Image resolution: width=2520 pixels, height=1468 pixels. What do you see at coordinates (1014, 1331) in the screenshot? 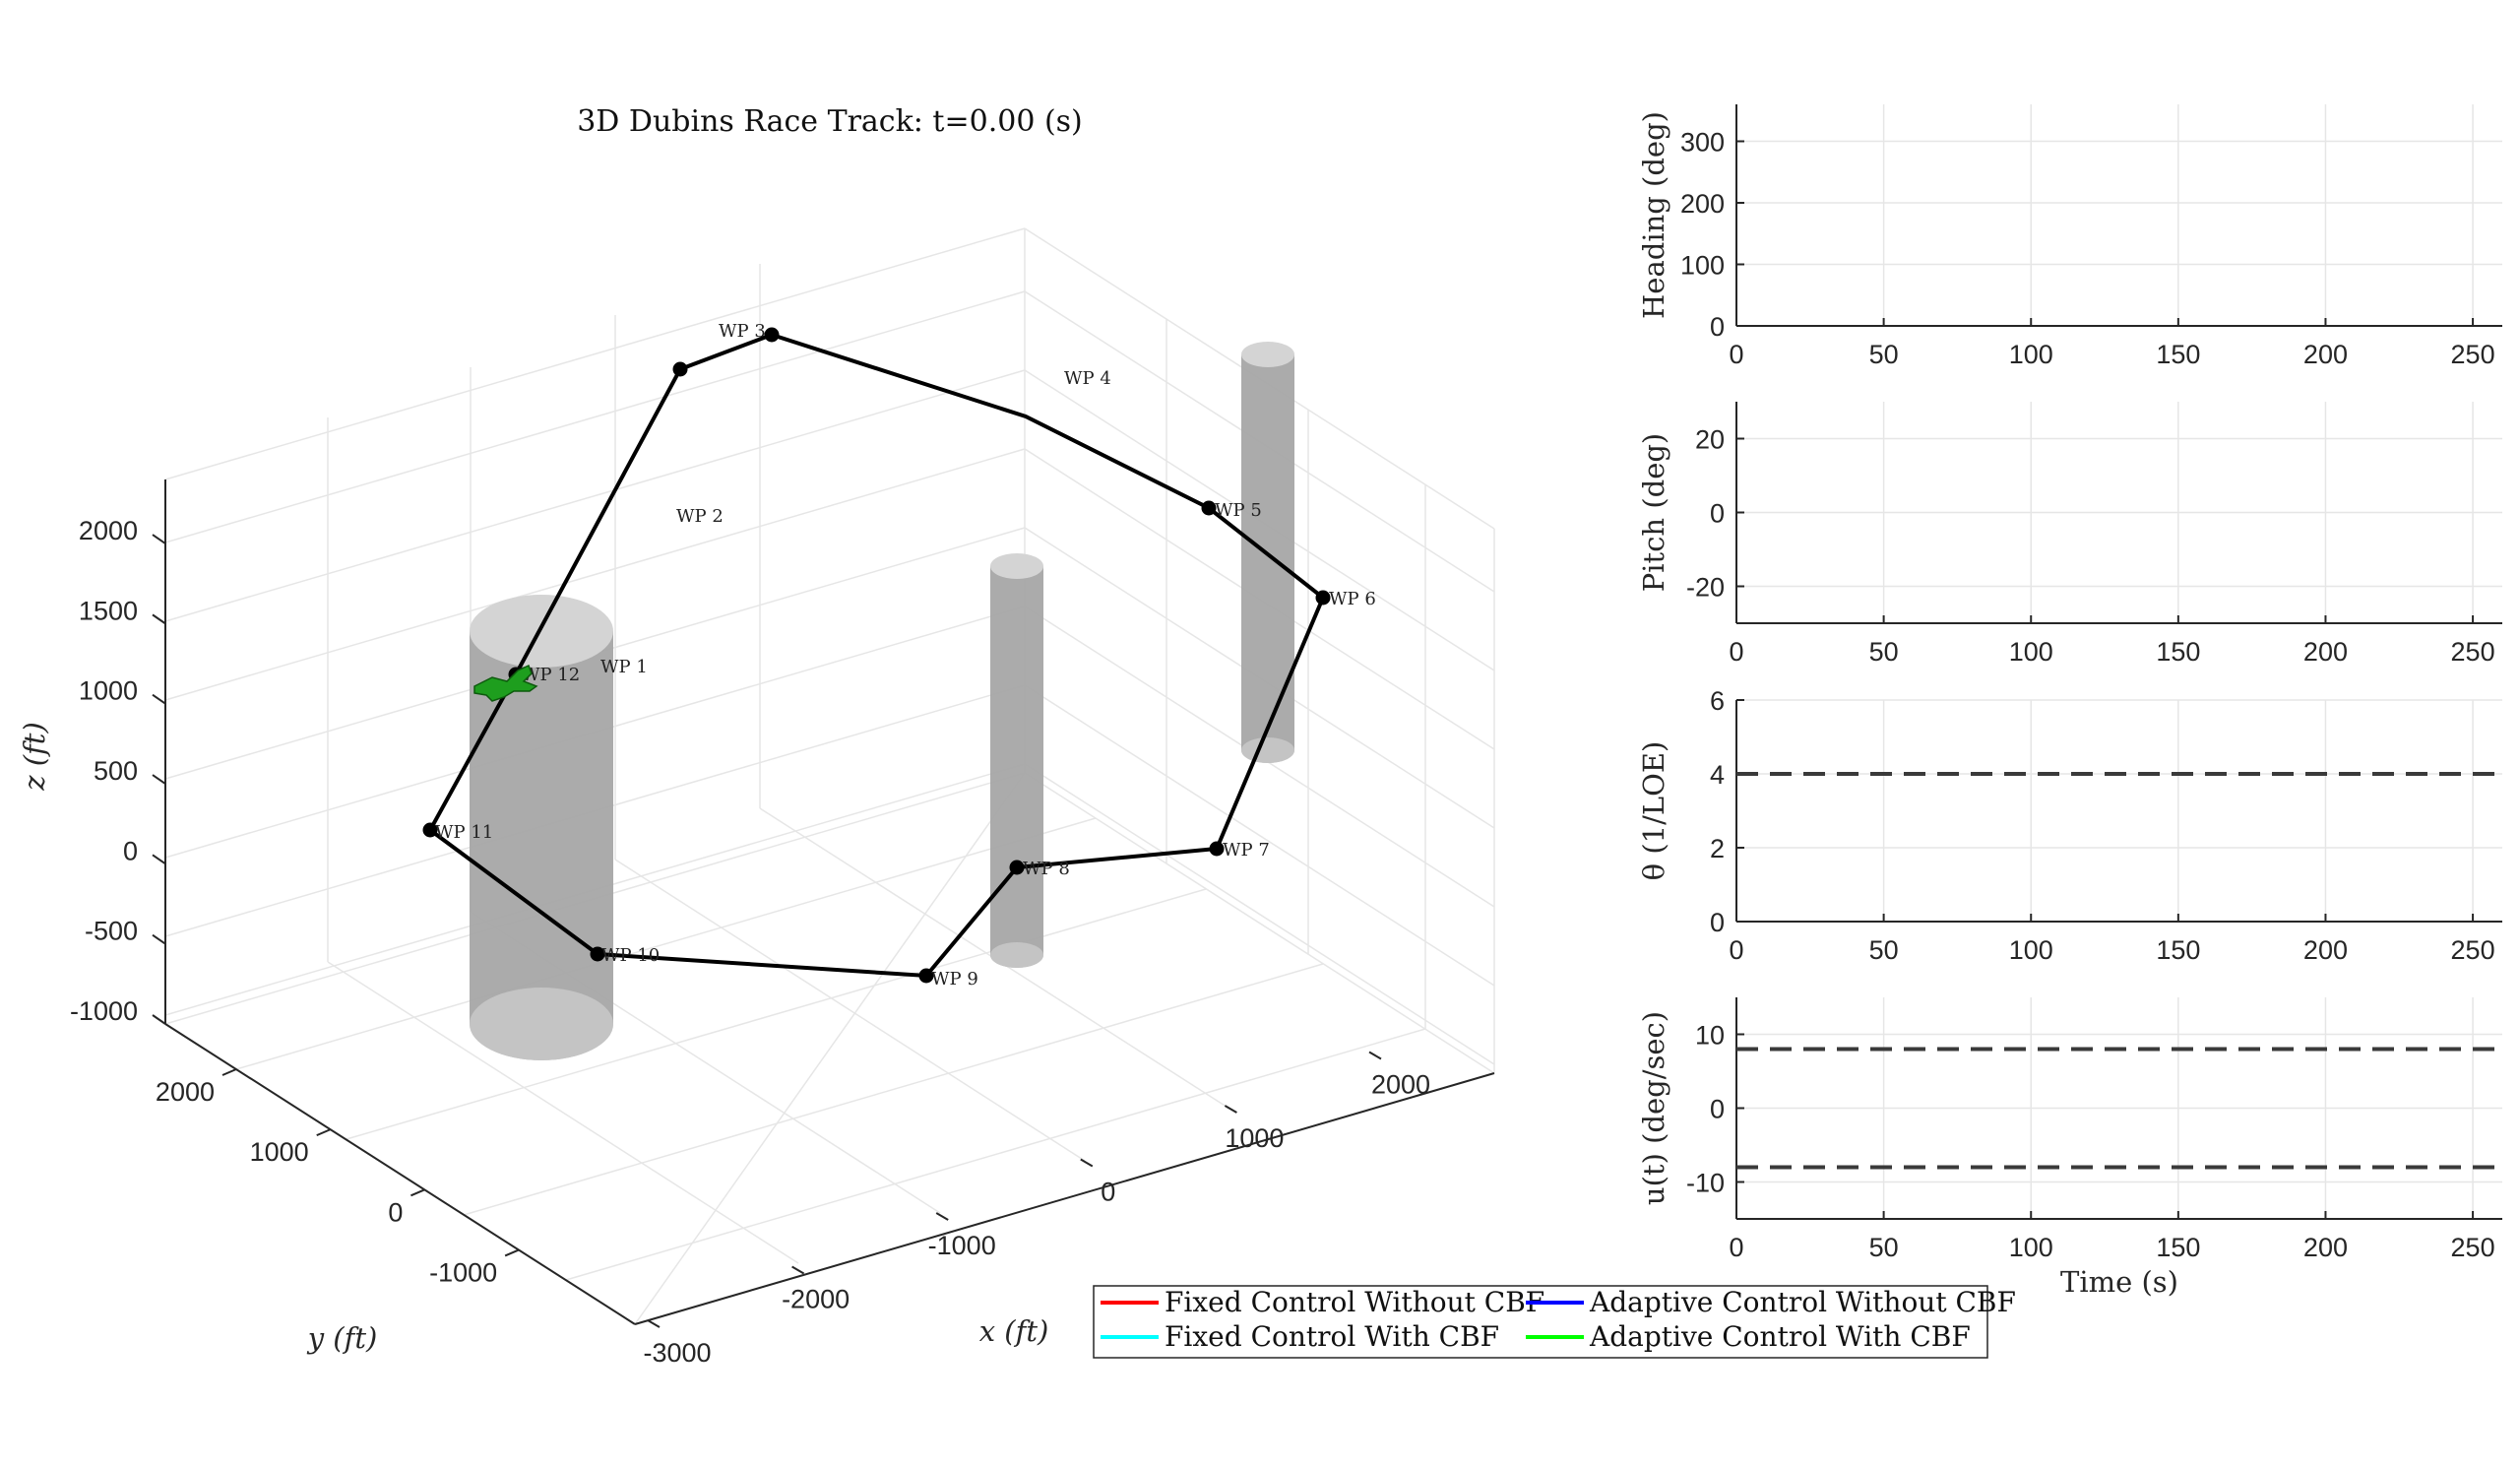
I see `x-axis-label: x (ft)` at bounding box center [1014, 1331].